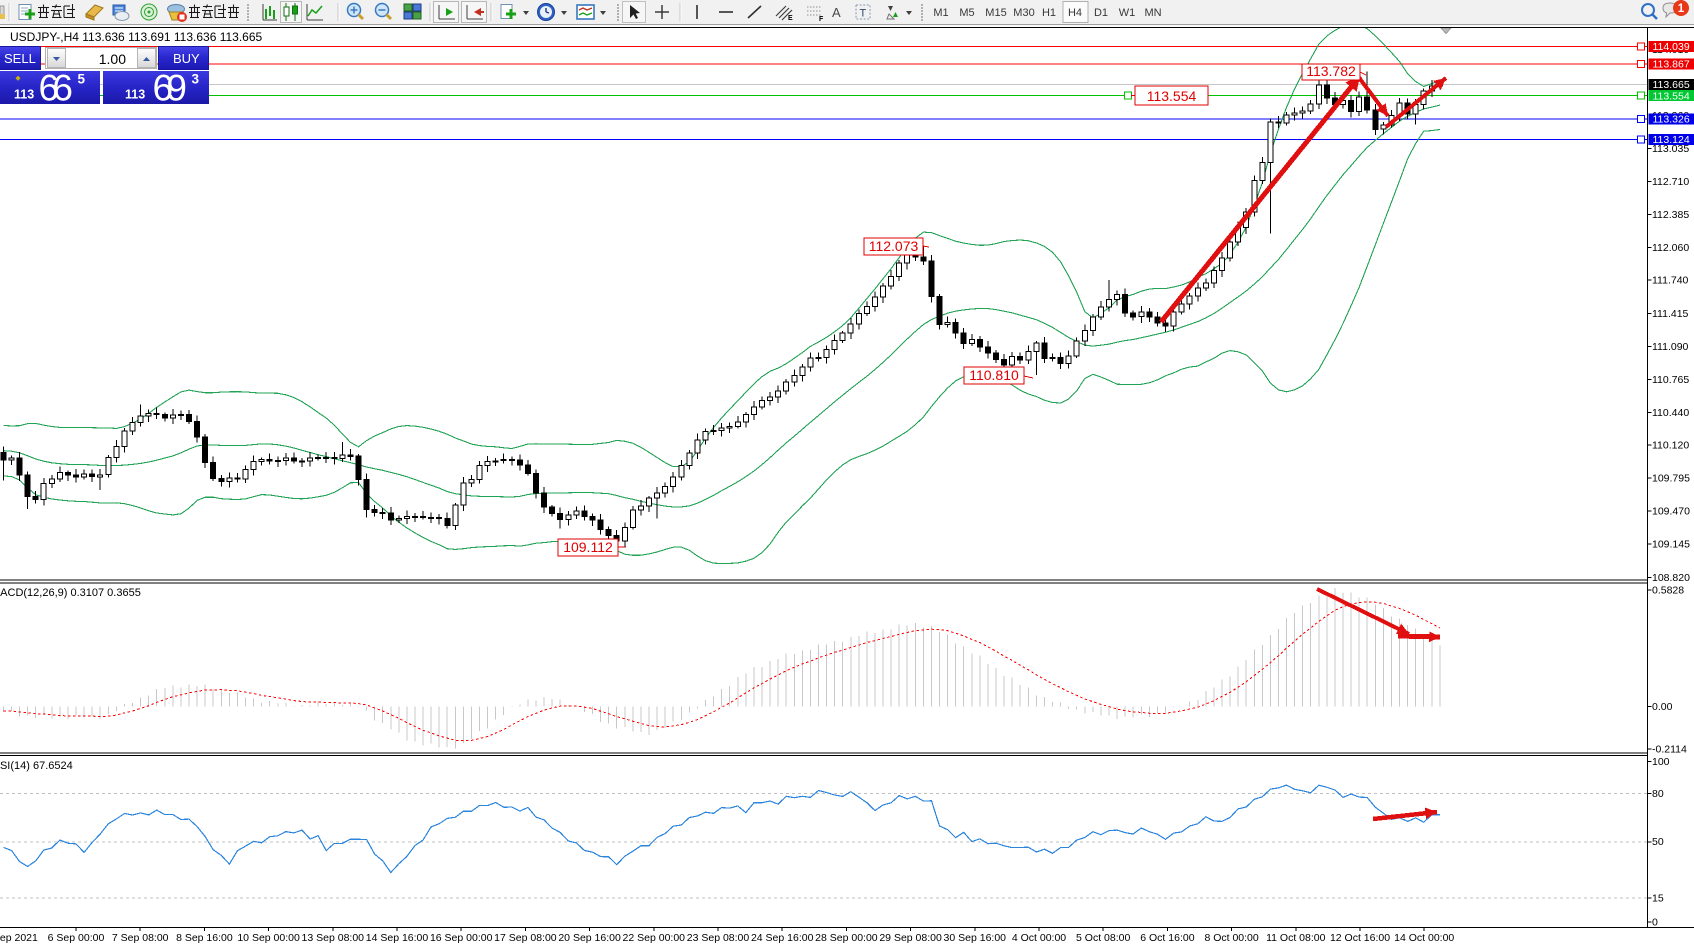  What do you see at coordinates (1670, 182) in the screenshot?
I see `svg-text: 112.710` at bounding box center [1670, 182].